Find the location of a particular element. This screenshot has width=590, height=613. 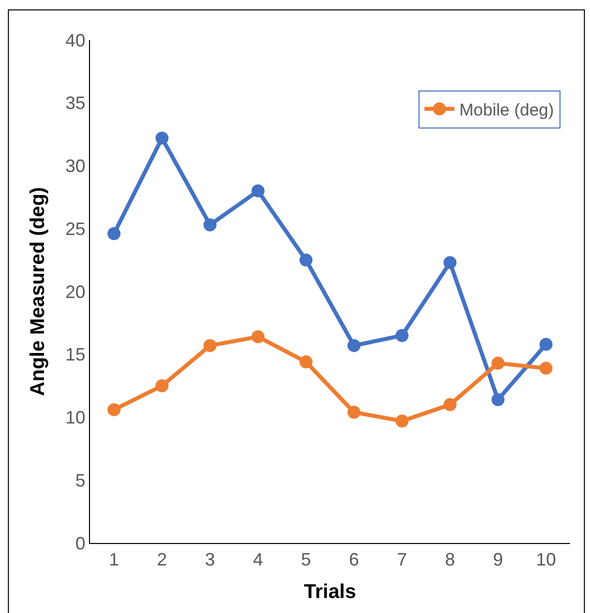

x-tick-label: 6 is located at coordinates (354, 560).